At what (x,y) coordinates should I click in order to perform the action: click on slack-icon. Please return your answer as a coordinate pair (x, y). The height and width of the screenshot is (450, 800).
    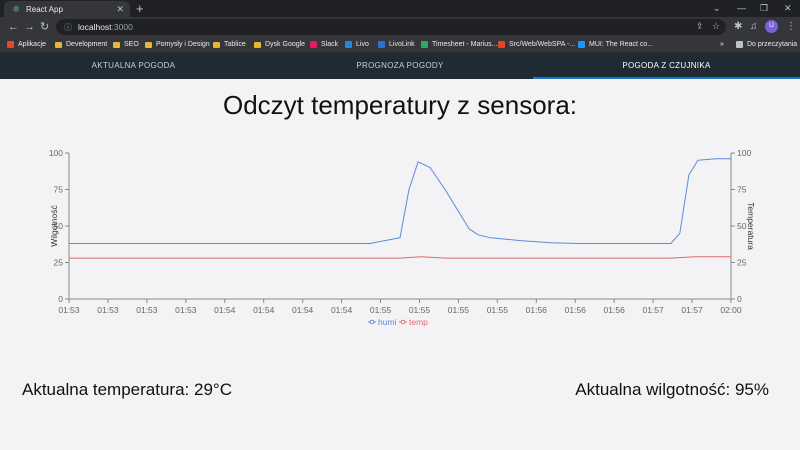
    Looking at the image, I should click on (313, 44).